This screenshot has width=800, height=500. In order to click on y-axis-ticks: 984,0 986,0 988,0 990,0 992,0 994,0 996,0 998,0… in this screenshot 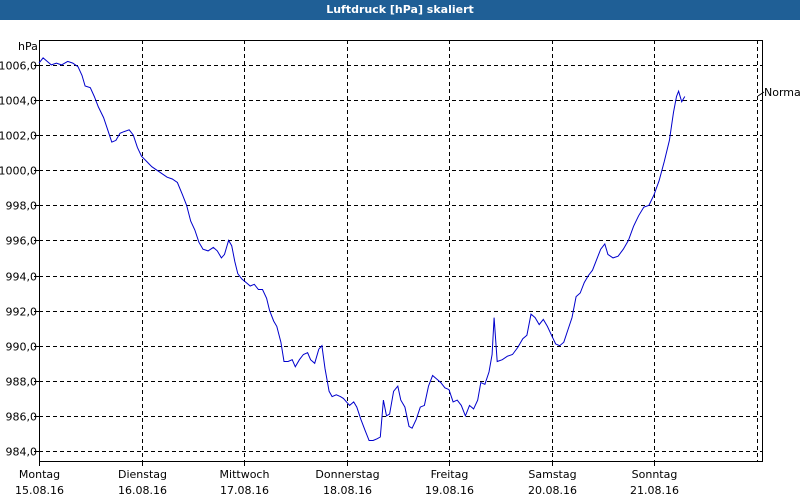, I will do `click(19, 259)`.